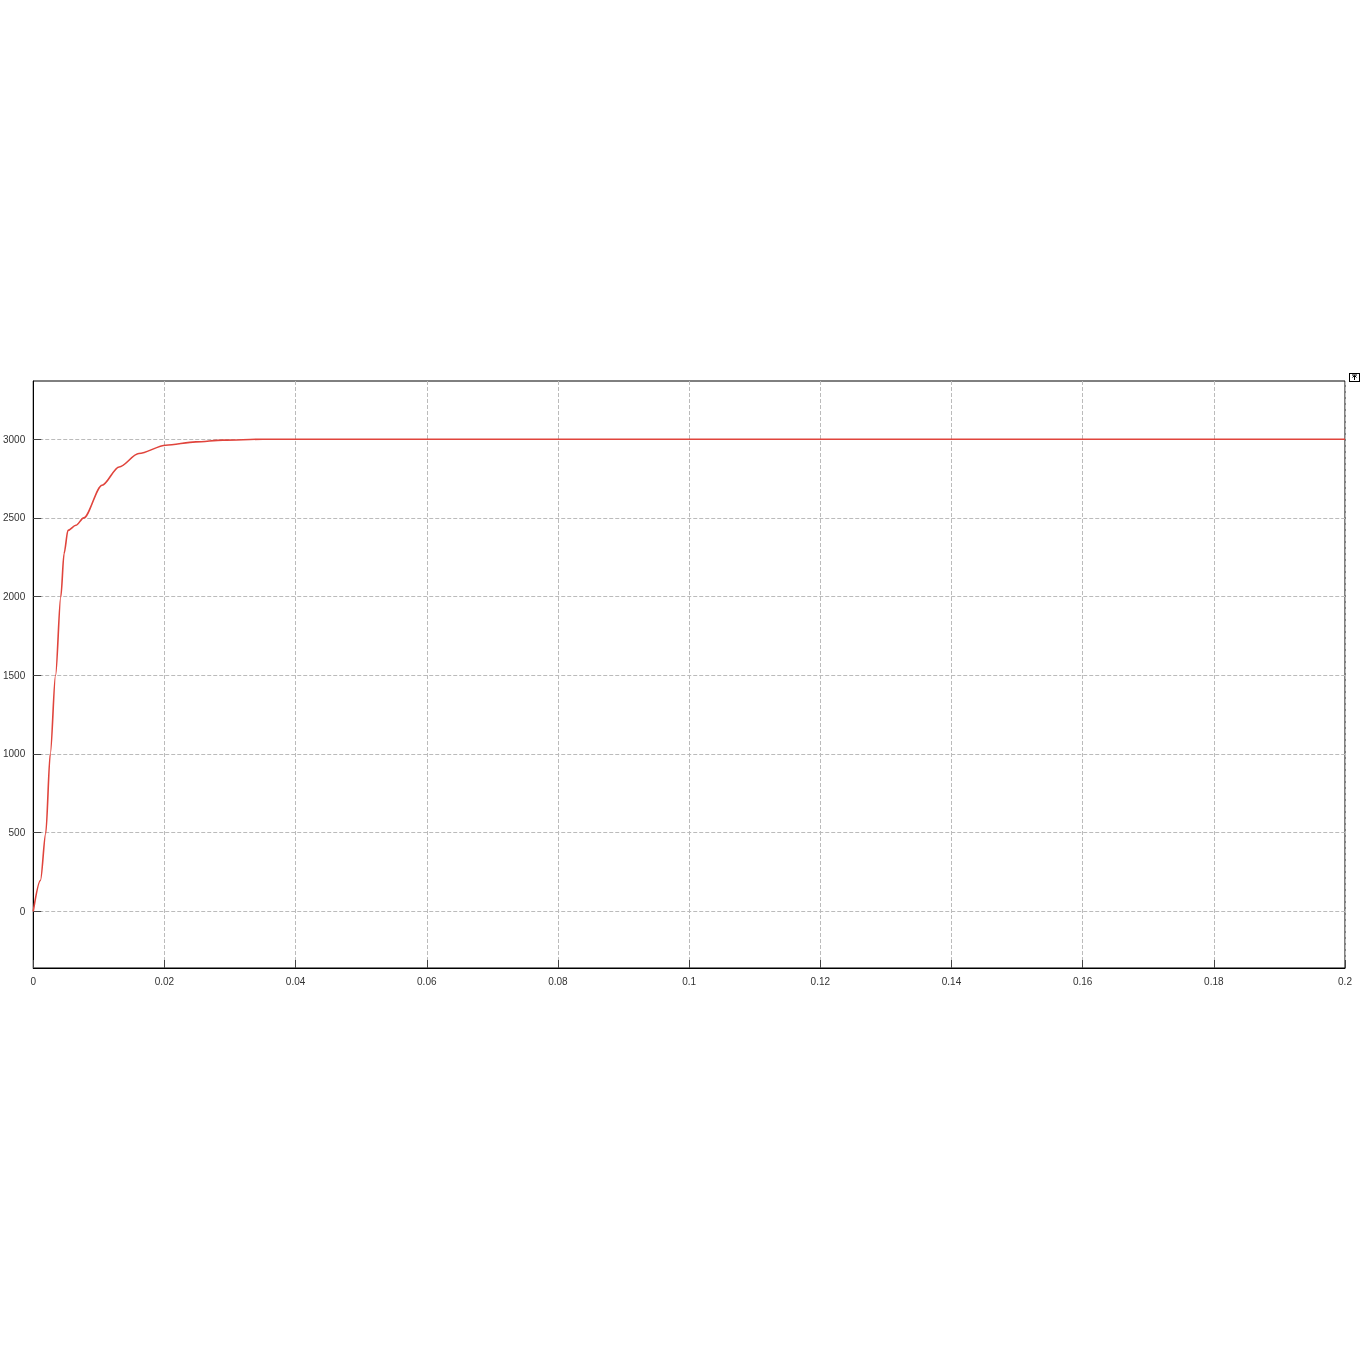 This screenshot has width=1363, height=1363. What do you see at coordinates (1082, 981) in the screenshot?
I see `x-tick-label: 0.16` at bounding box center [1082, 981].